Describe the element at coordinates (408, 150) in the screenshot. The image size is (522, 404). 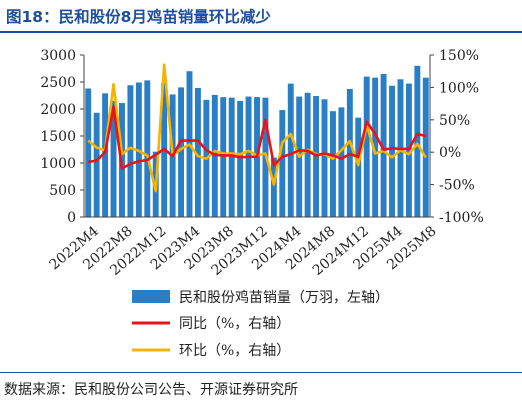
I see `bar-2025M6` at that location.